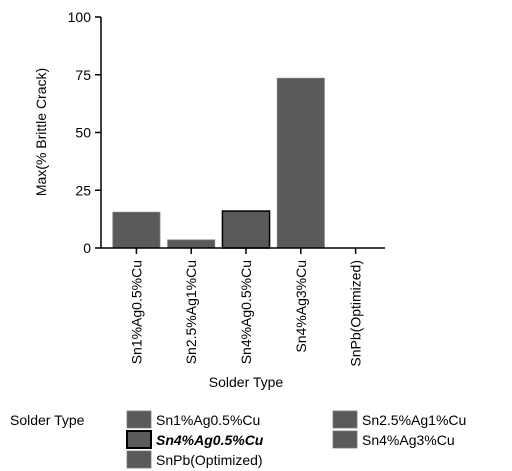 The width and height of the screenshot is (512, 471). Describe the element at coordinates (87, 248) in the screenshot. I see `y-tick-label: 0` at that location.